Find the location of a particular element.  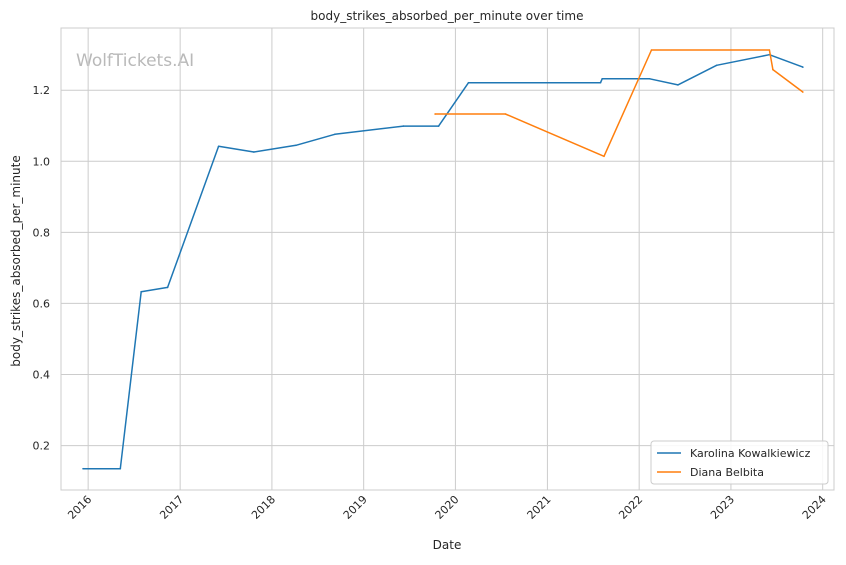

watermark: WolfTickets.AI is located at coordinates (135, 61).